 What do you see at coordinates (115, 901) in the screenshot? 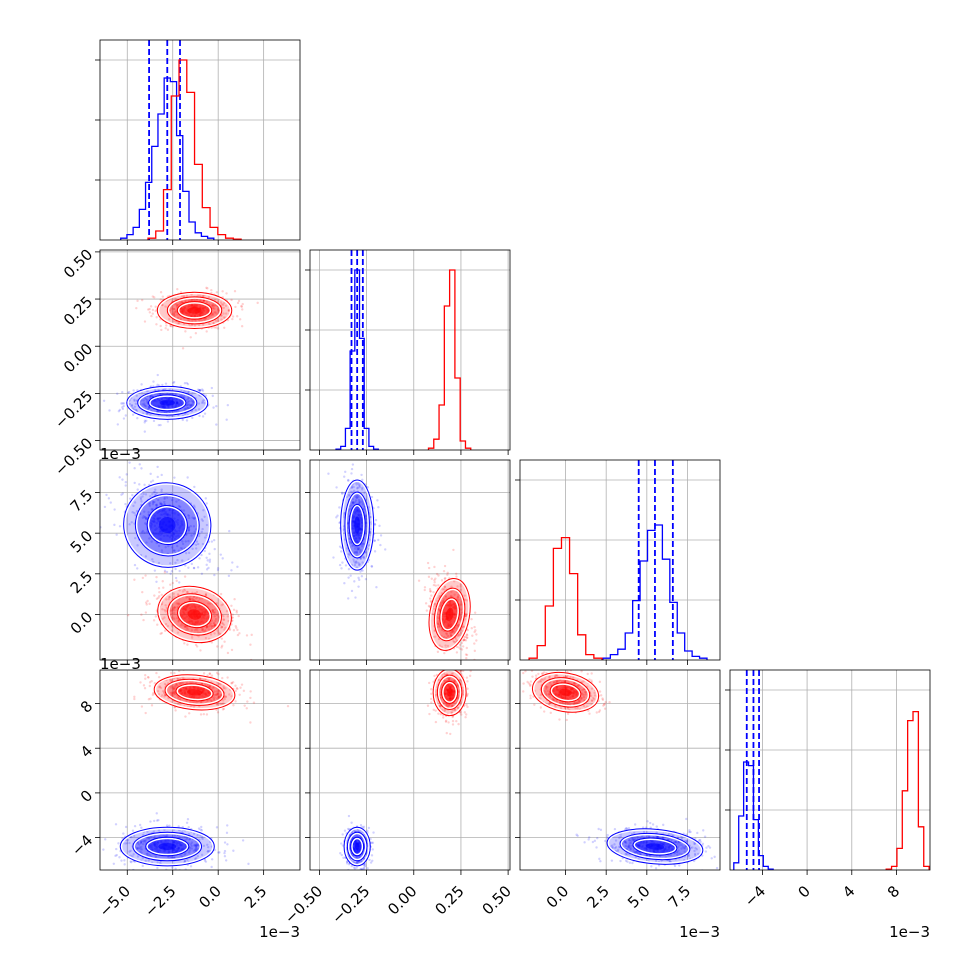
I see `x-tick-label: −5.0` at bounding box center [115, 901].